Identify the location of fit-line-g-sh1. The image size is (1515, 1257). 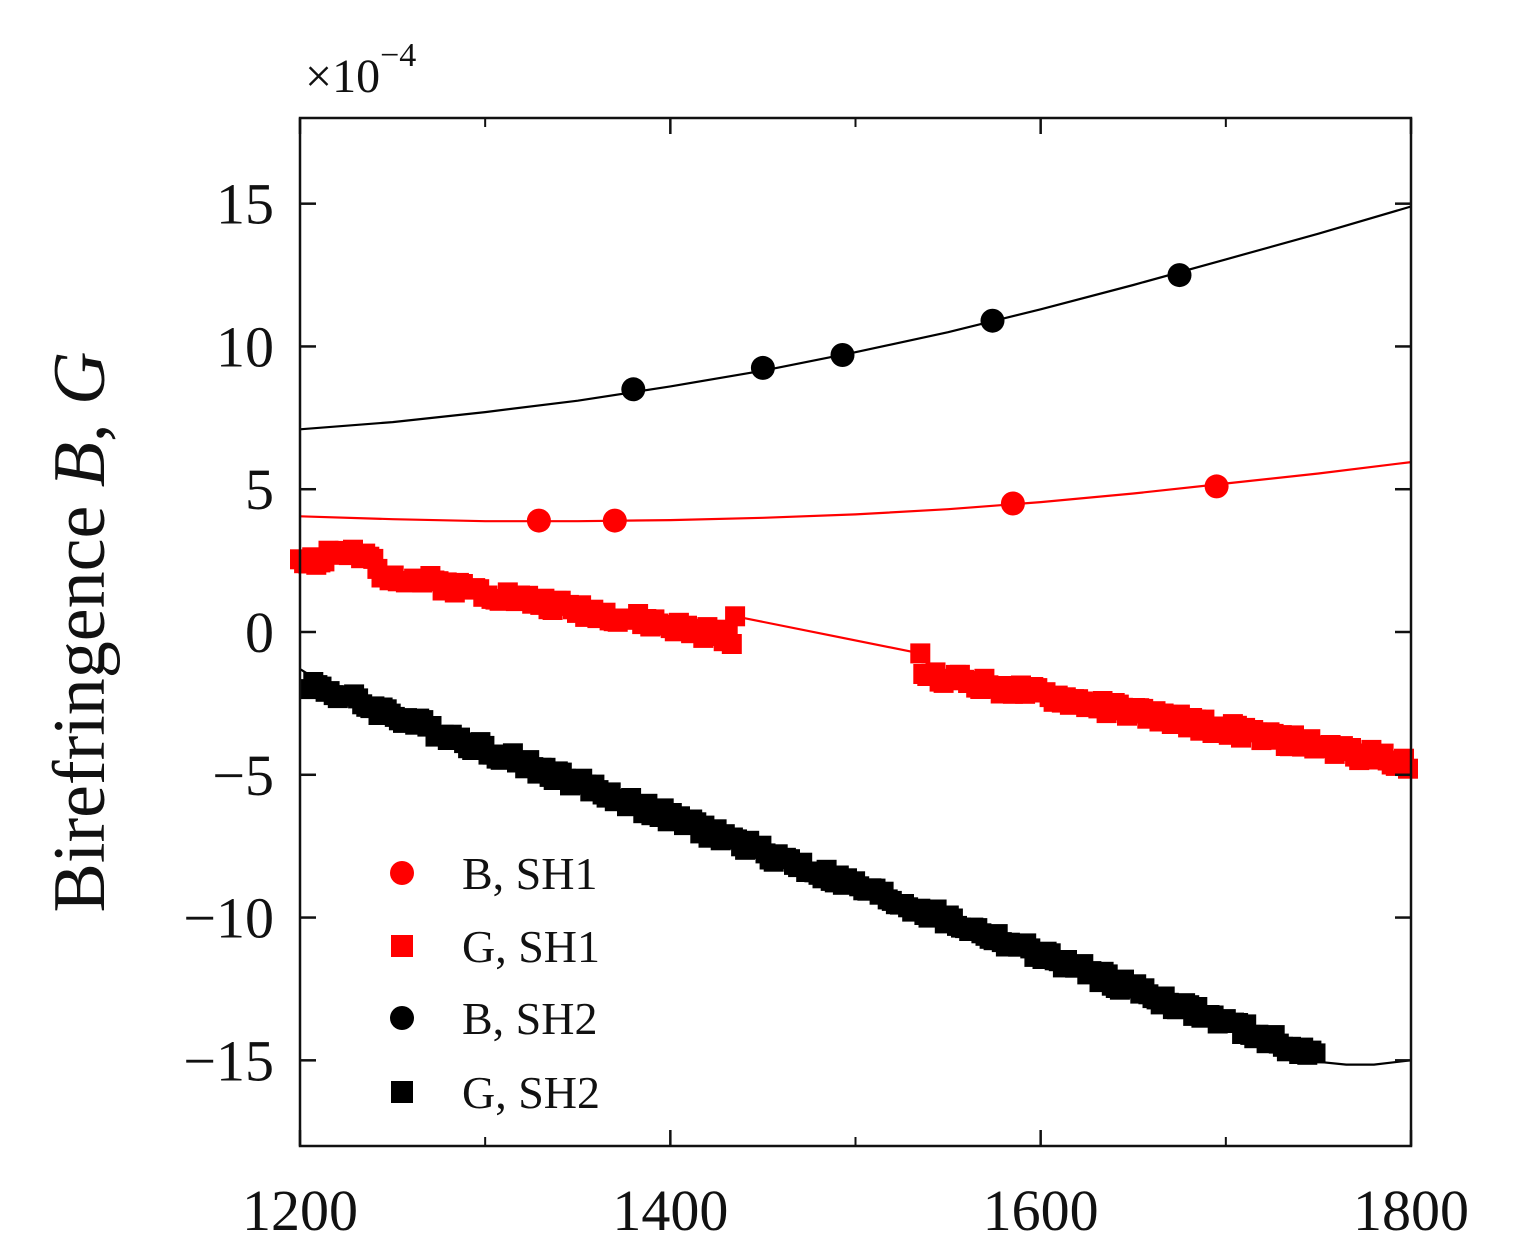
(827, 635).